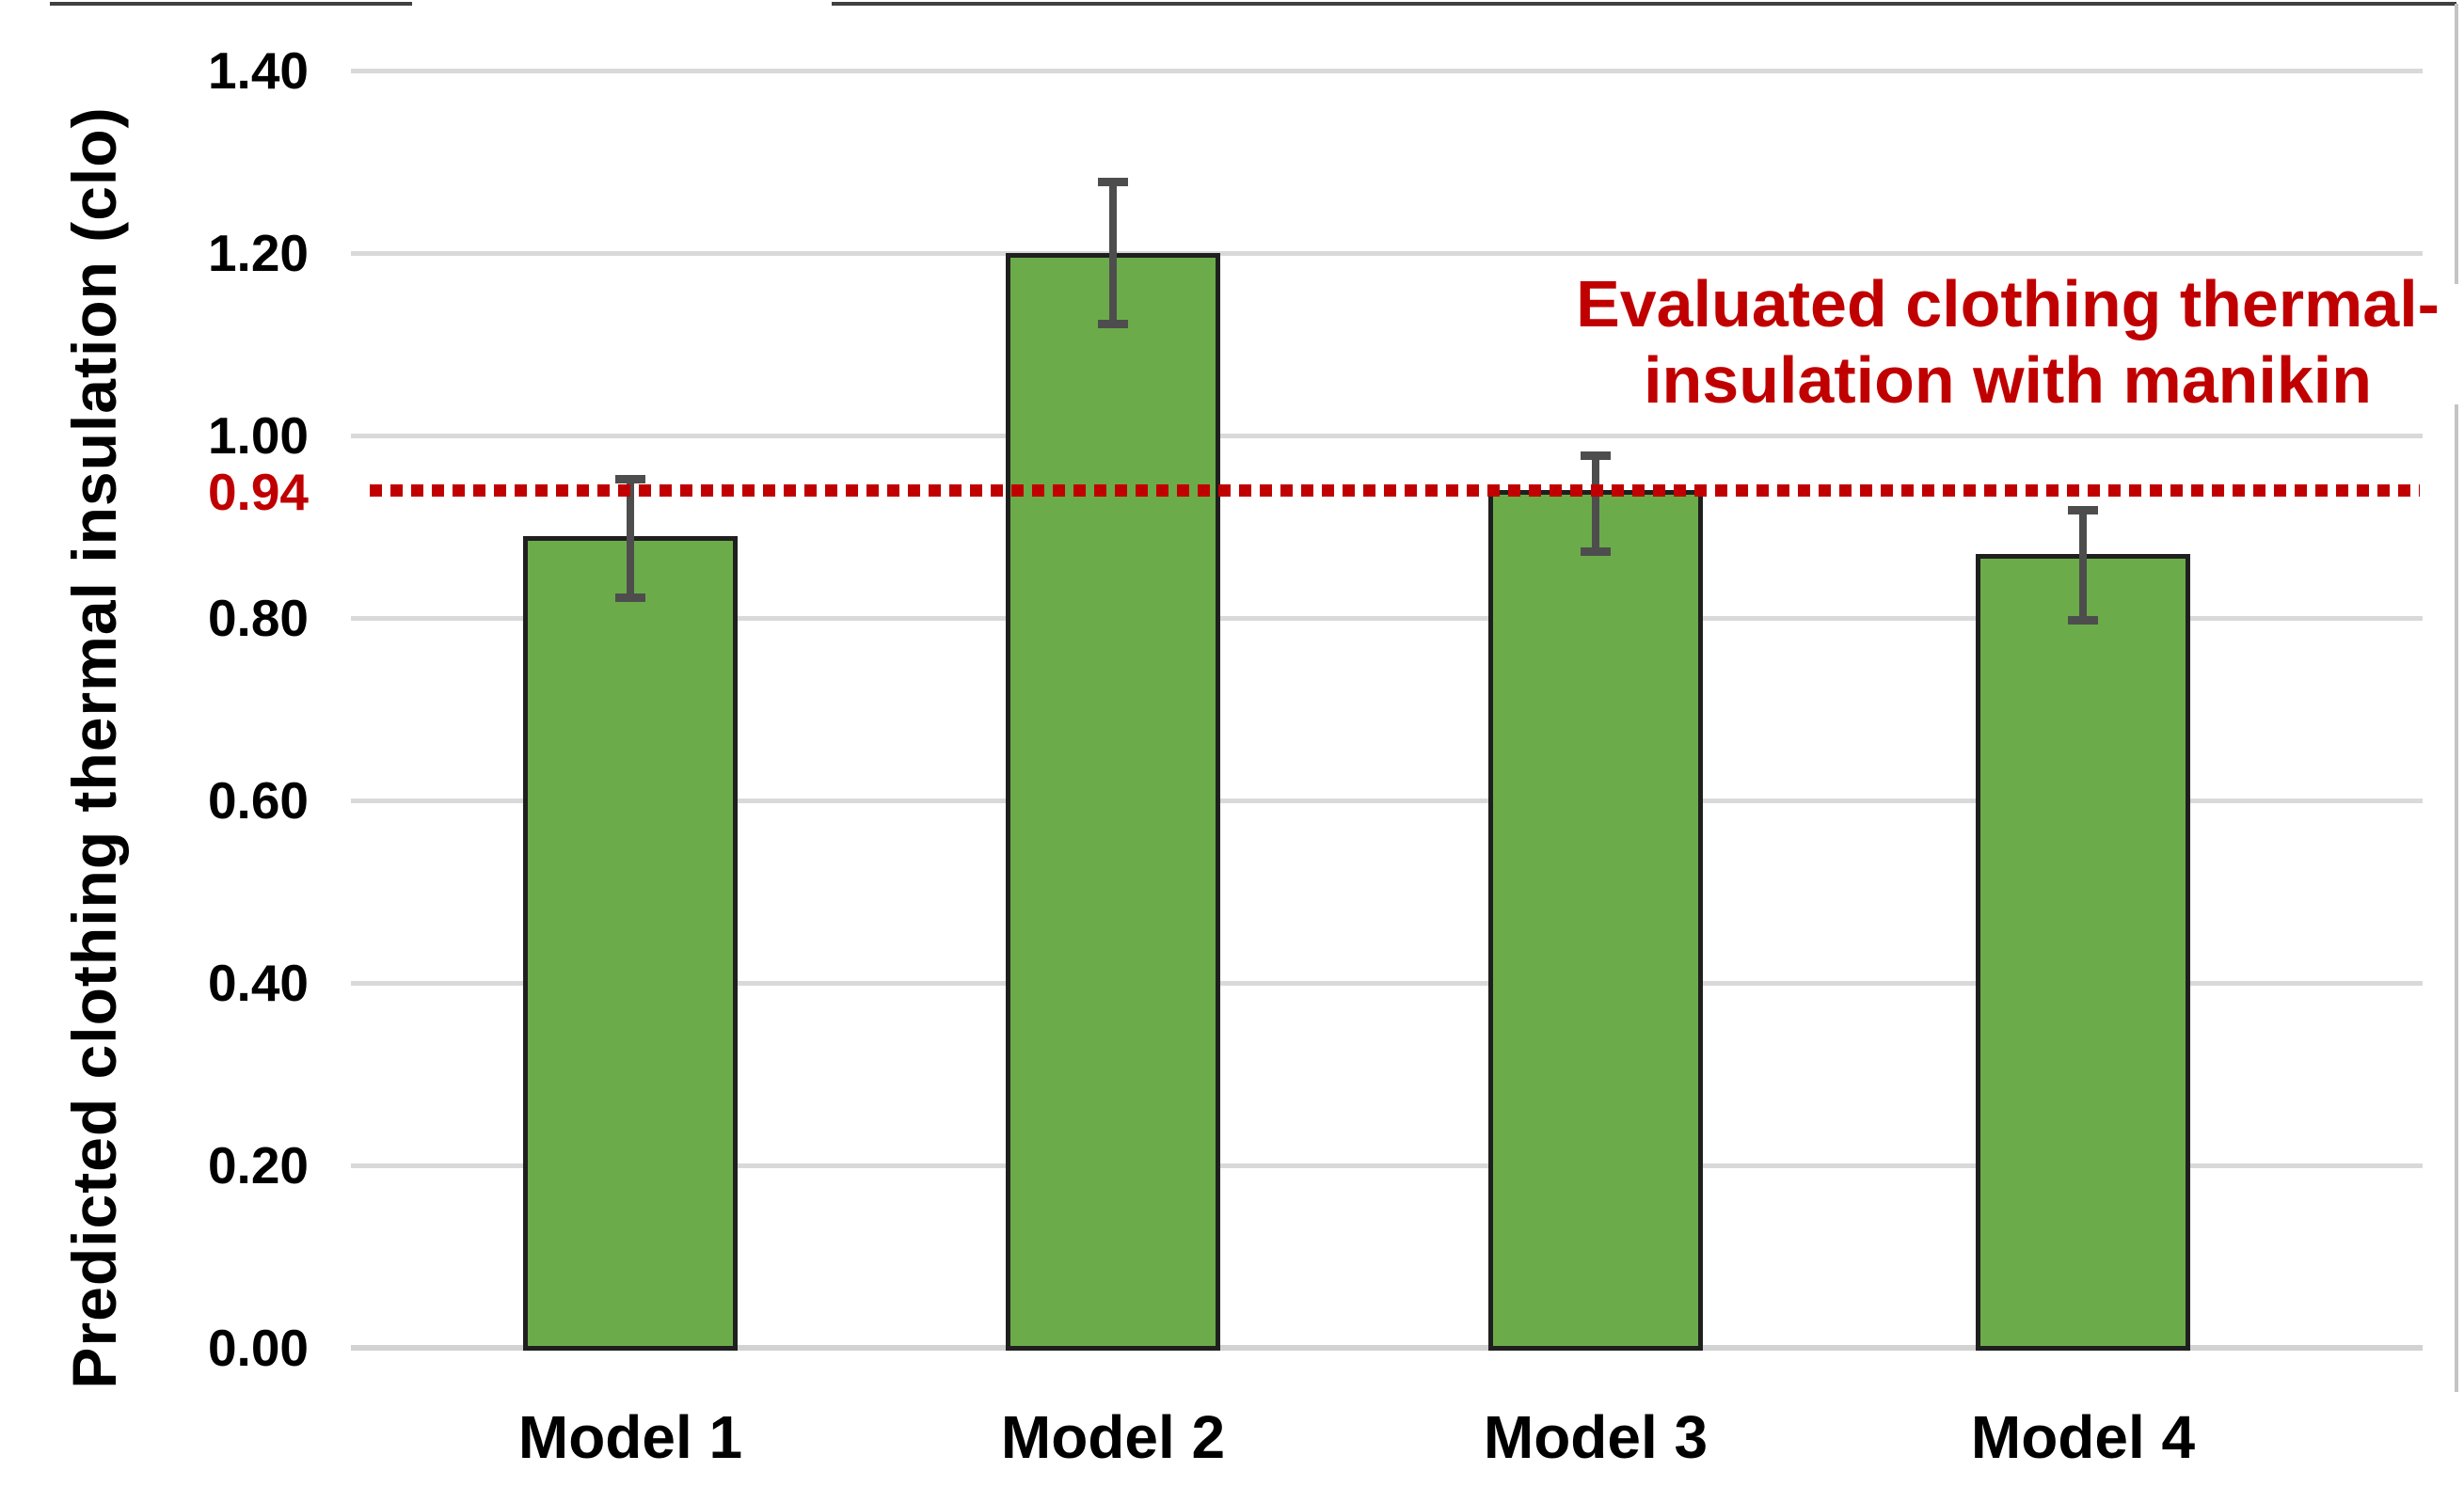 This screenshot has height=1503, width=2464. What do you see at coordinates (2008, 380) in the screenshot?
I see `reference-annotation-line2: insulation with manikin` at bounding box center [2008, 380].